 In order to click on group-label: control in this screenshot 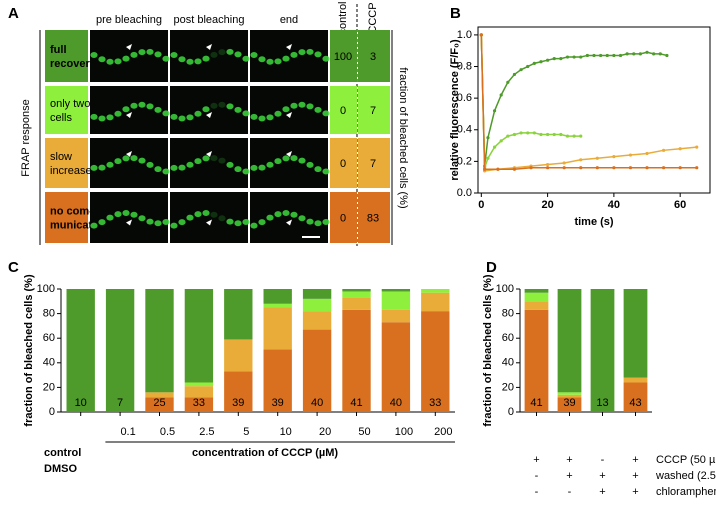, I will do `click(62, 453)`.